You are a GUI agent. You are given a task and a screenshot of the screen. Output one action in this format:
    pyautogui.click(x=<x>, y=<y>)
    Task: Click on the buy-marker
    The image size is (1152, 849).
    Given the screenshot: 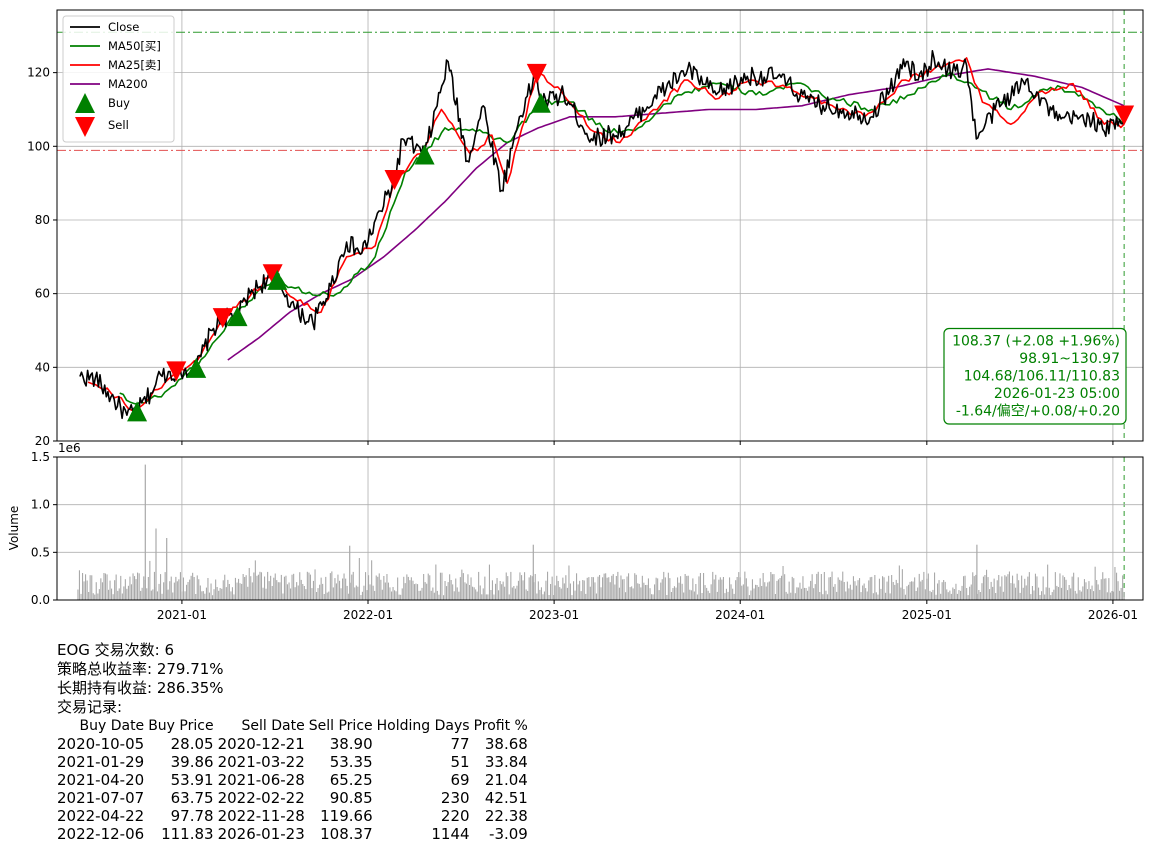 What is the action you would take?
    pyautogui.click(x=196, y=367)
    